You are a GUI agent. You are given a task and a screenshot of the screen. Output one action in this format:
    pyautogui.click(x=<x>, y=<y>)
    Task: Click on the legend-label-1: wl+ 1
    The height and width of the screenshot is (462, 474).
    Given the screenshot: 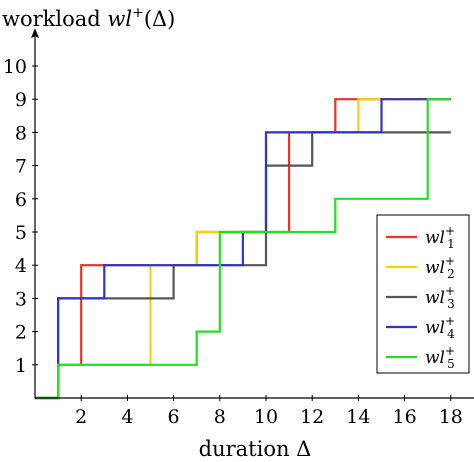 What is the action you would take?
    pyautogui.click(x=440, y=237)
    